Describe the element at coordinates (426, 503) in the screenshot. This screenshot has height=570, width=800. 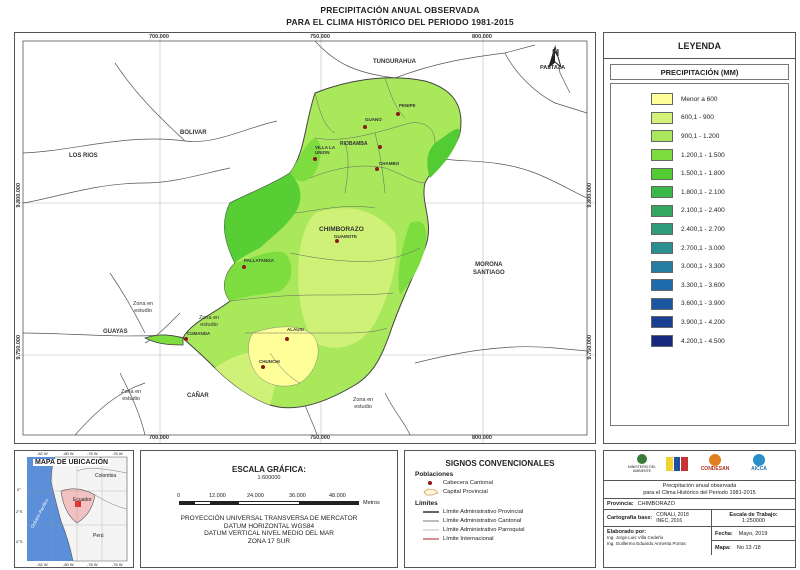
I see `signs-limites: Límites` at that location.